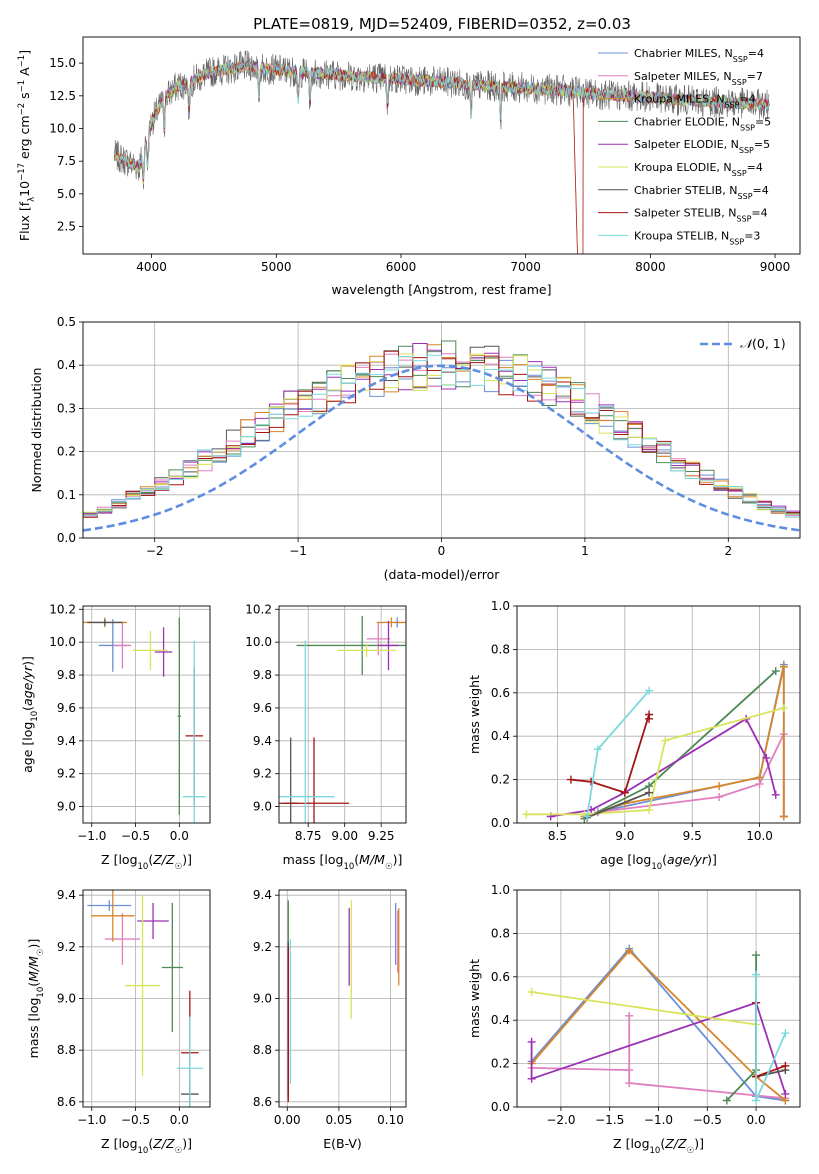  What do you see at coordinates (624, 836) in the screenshot?
I see `x-tick-label: 9.0` at bounding box center [624, 836].